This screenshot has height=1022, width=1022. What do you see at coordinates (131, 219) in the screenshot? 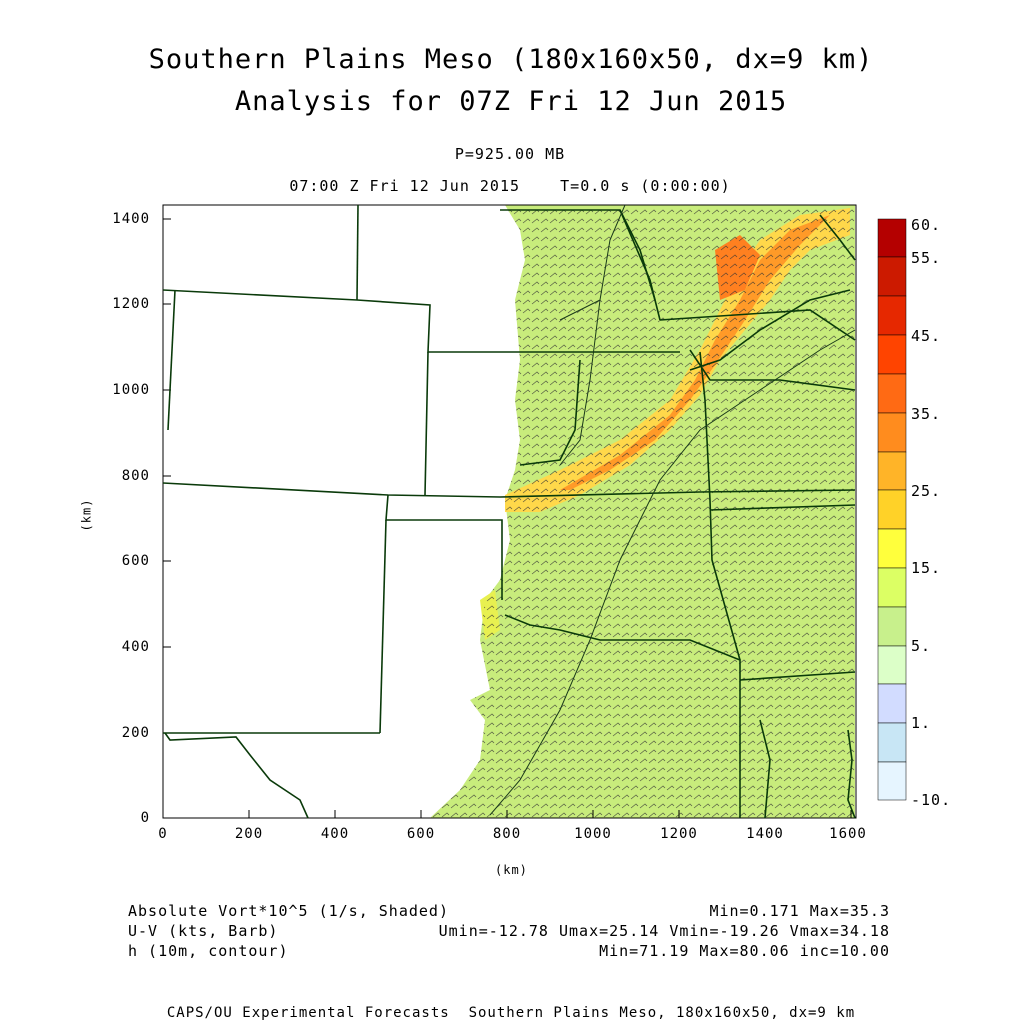
I see `y-tick-label: 1400` at bounding box center [131, 219].